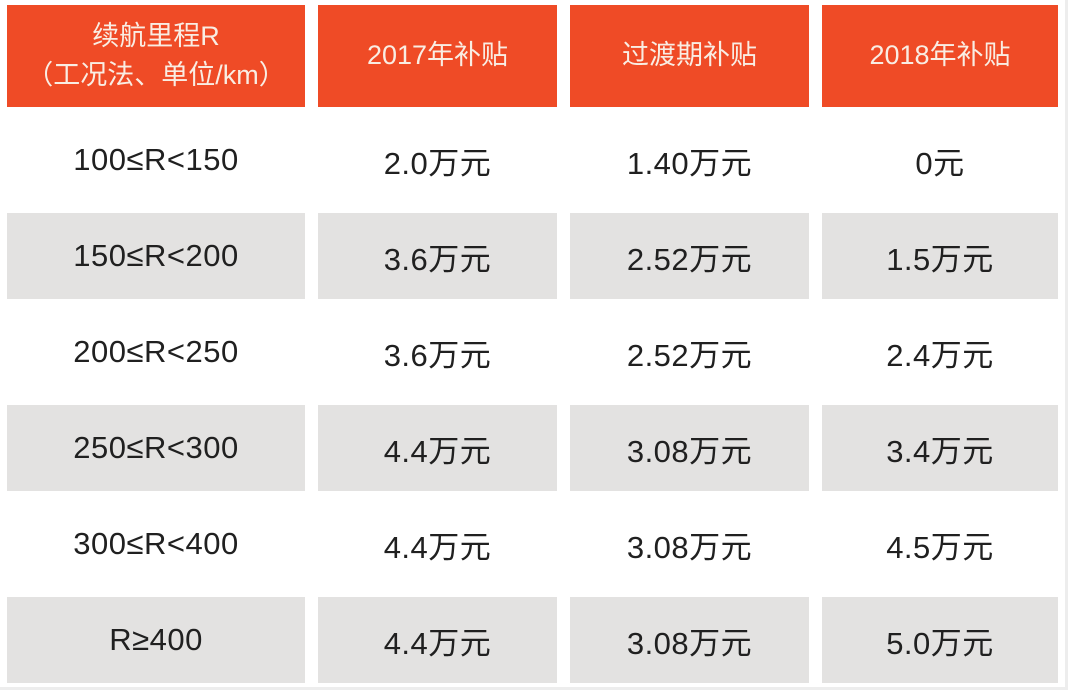 This screenshot has height=690, width=1068. Describe the element at coordinates (156, 448) in the screenshot. I see `range-cell: 250≤R<300` at that location.